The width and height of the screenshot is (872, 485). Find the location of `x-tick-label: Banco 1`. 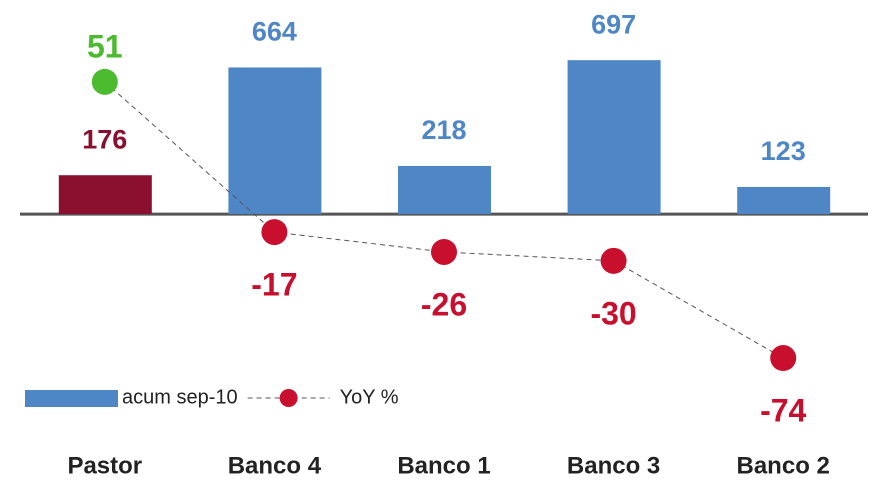

x-tick-label: Banco 1 is located at coordinates (443, 465).